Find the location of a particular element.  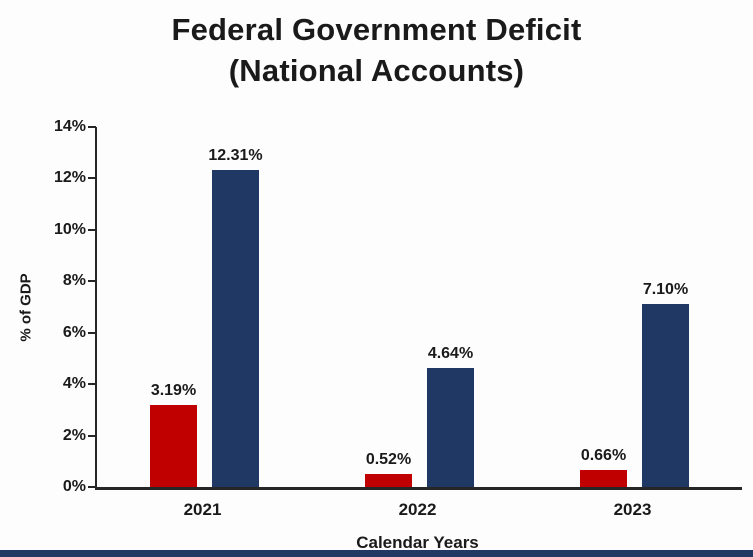

bar-value-label: 4.64% is located at coordinates (450, 353).